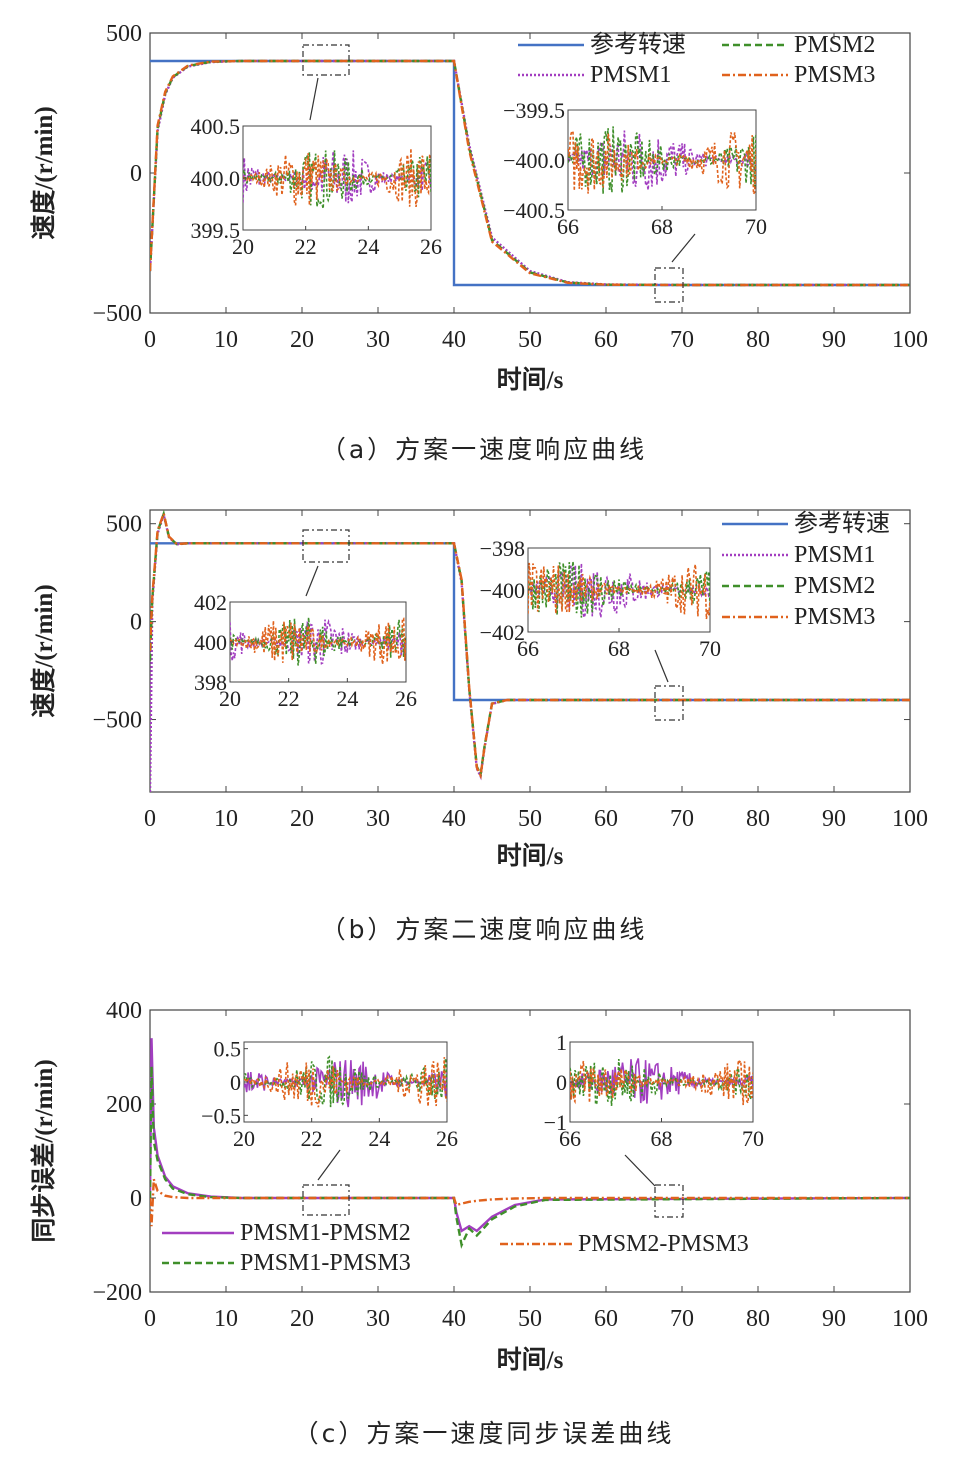  Describe the element at coordinates (210, 642) in the screenshot. I see `inset-y-tick-label: 400` at that location.